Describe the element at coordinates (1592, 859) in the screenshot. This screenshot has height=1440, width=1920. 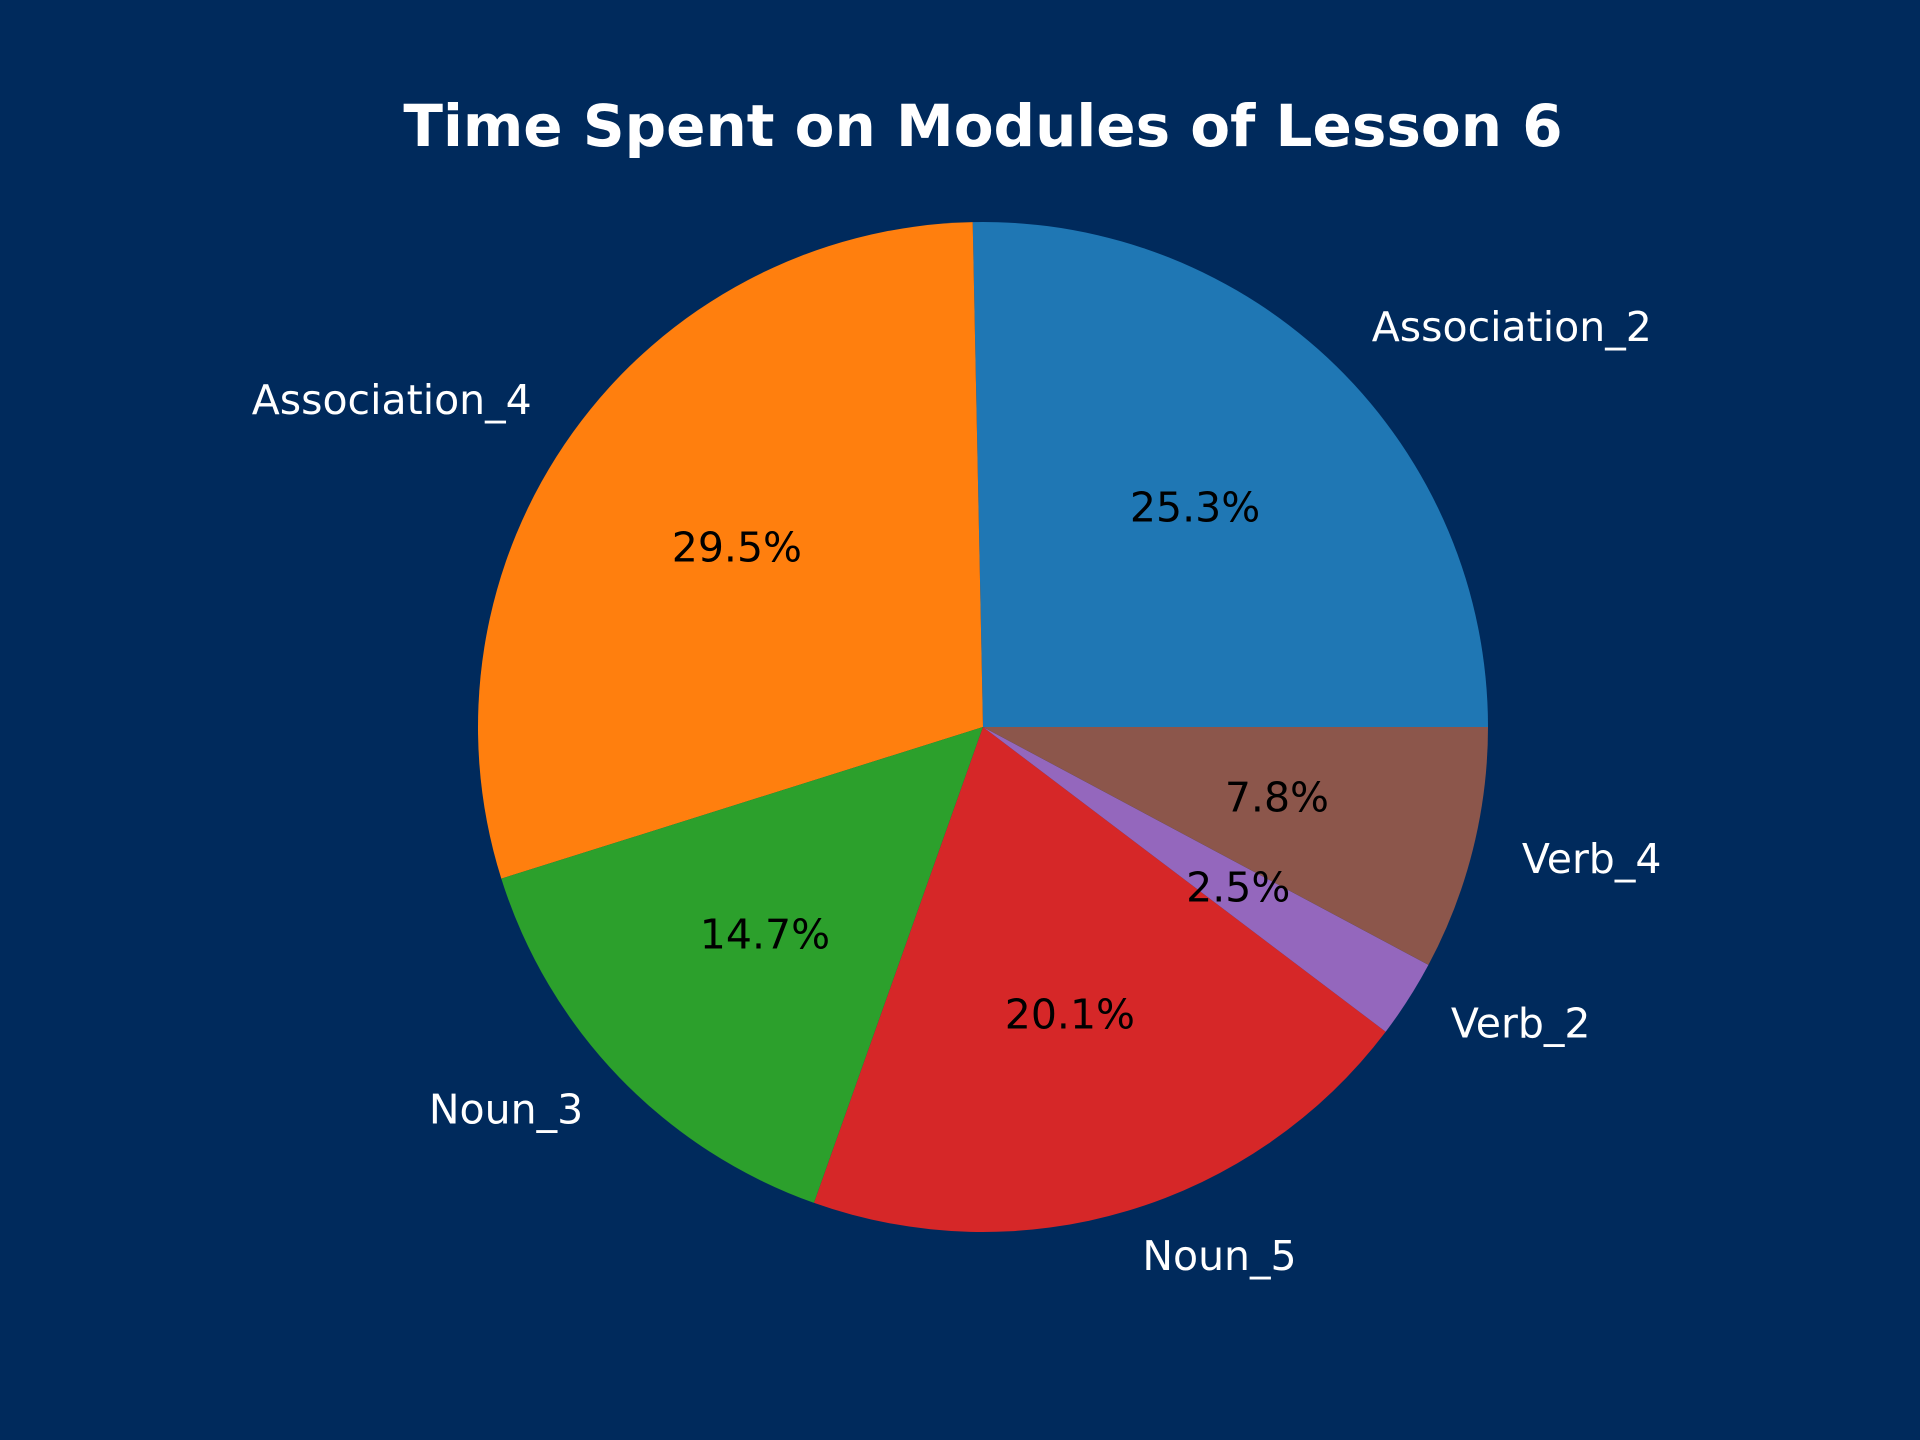
I see `slice-label-verb-4: Verb_4` at that location.